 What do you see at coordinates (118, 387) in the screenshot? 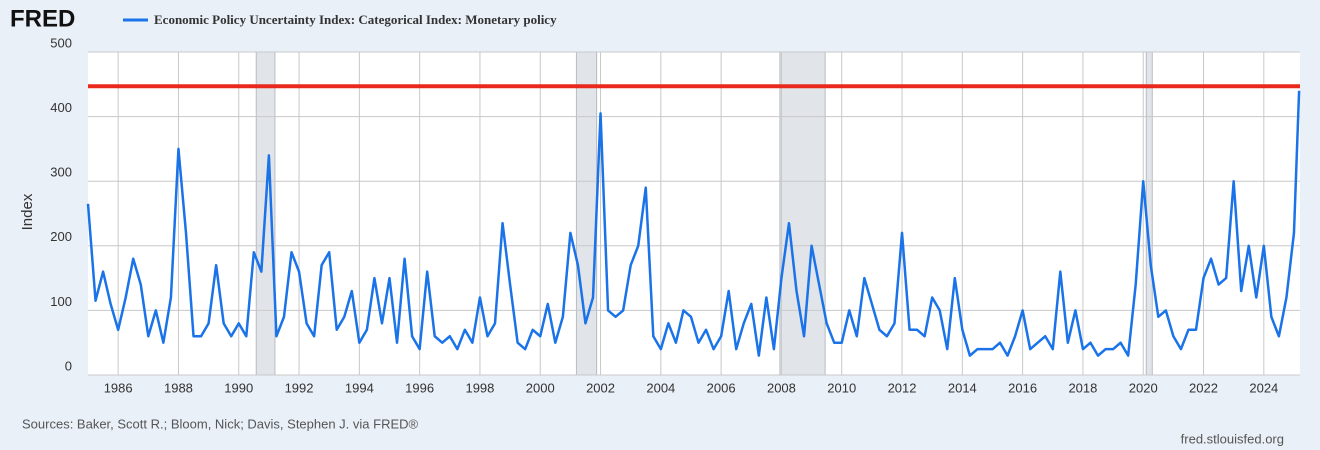
I see `x-tick-label: 1986` at bounding box center [118, 387].